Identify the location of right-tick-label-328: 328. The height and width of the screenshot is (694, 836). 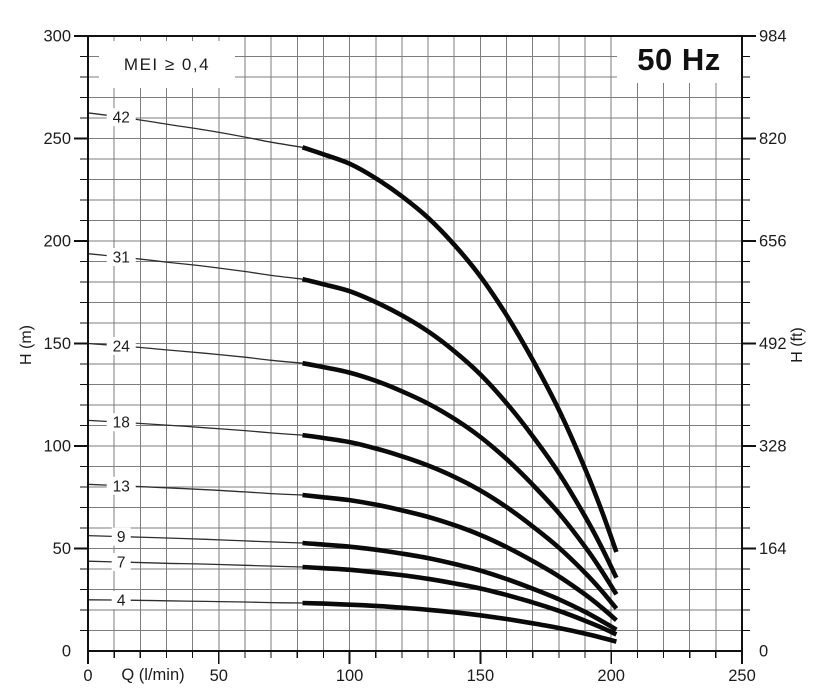
(773, 447).